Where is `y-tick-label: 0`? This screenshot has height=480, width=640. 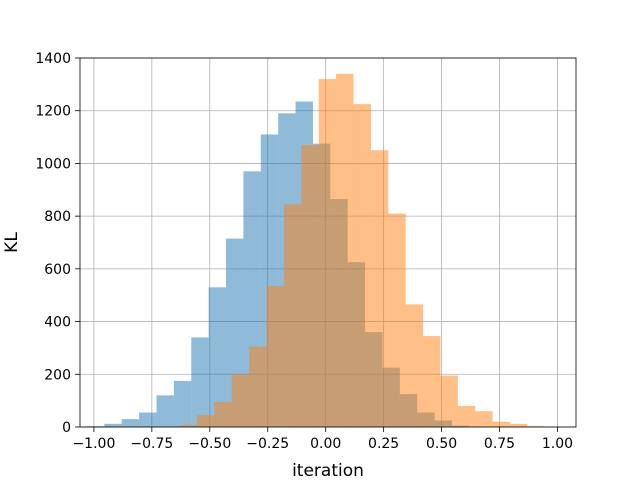
y-tick-label: 0 is located at coordinates (66, 428).